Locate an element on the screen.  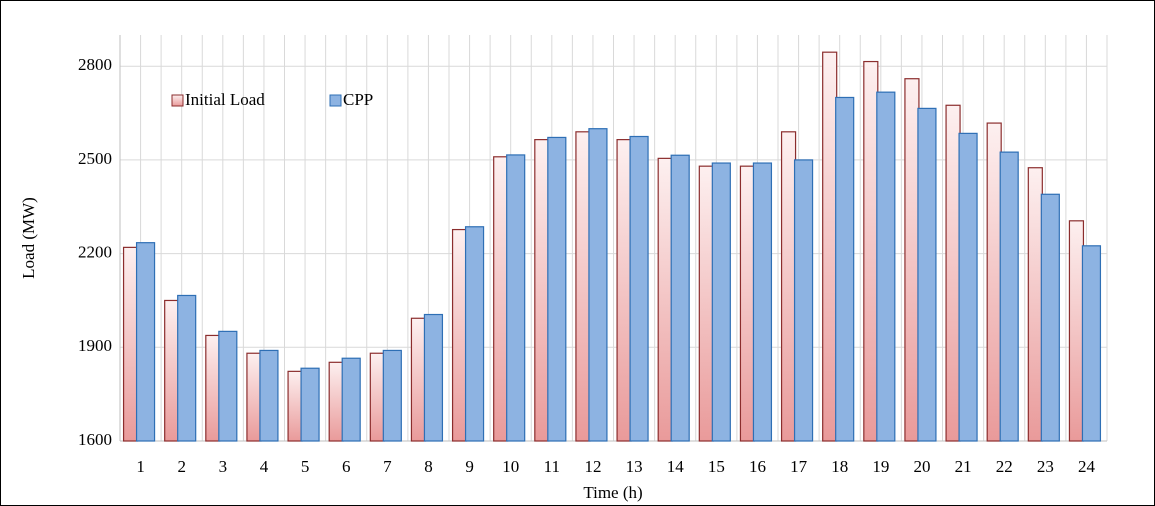
x-tick-label: 2 is located at coordinates (181, 466).